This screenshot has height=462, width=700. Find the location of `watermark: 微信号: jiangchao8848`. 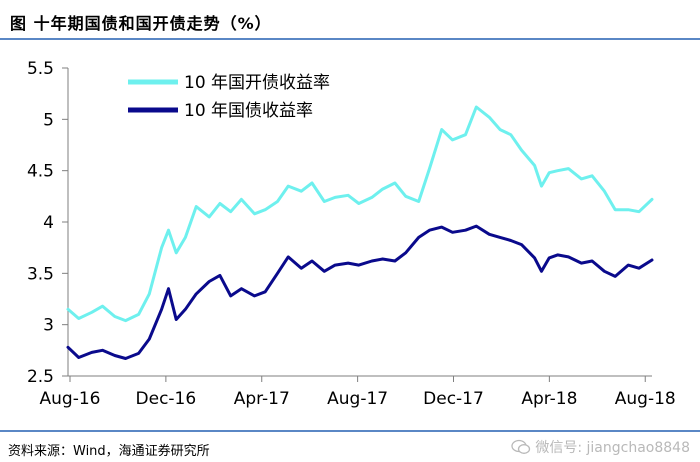

watermark: 微信号: jiangchao8848 is located at coordinates (600, 447).